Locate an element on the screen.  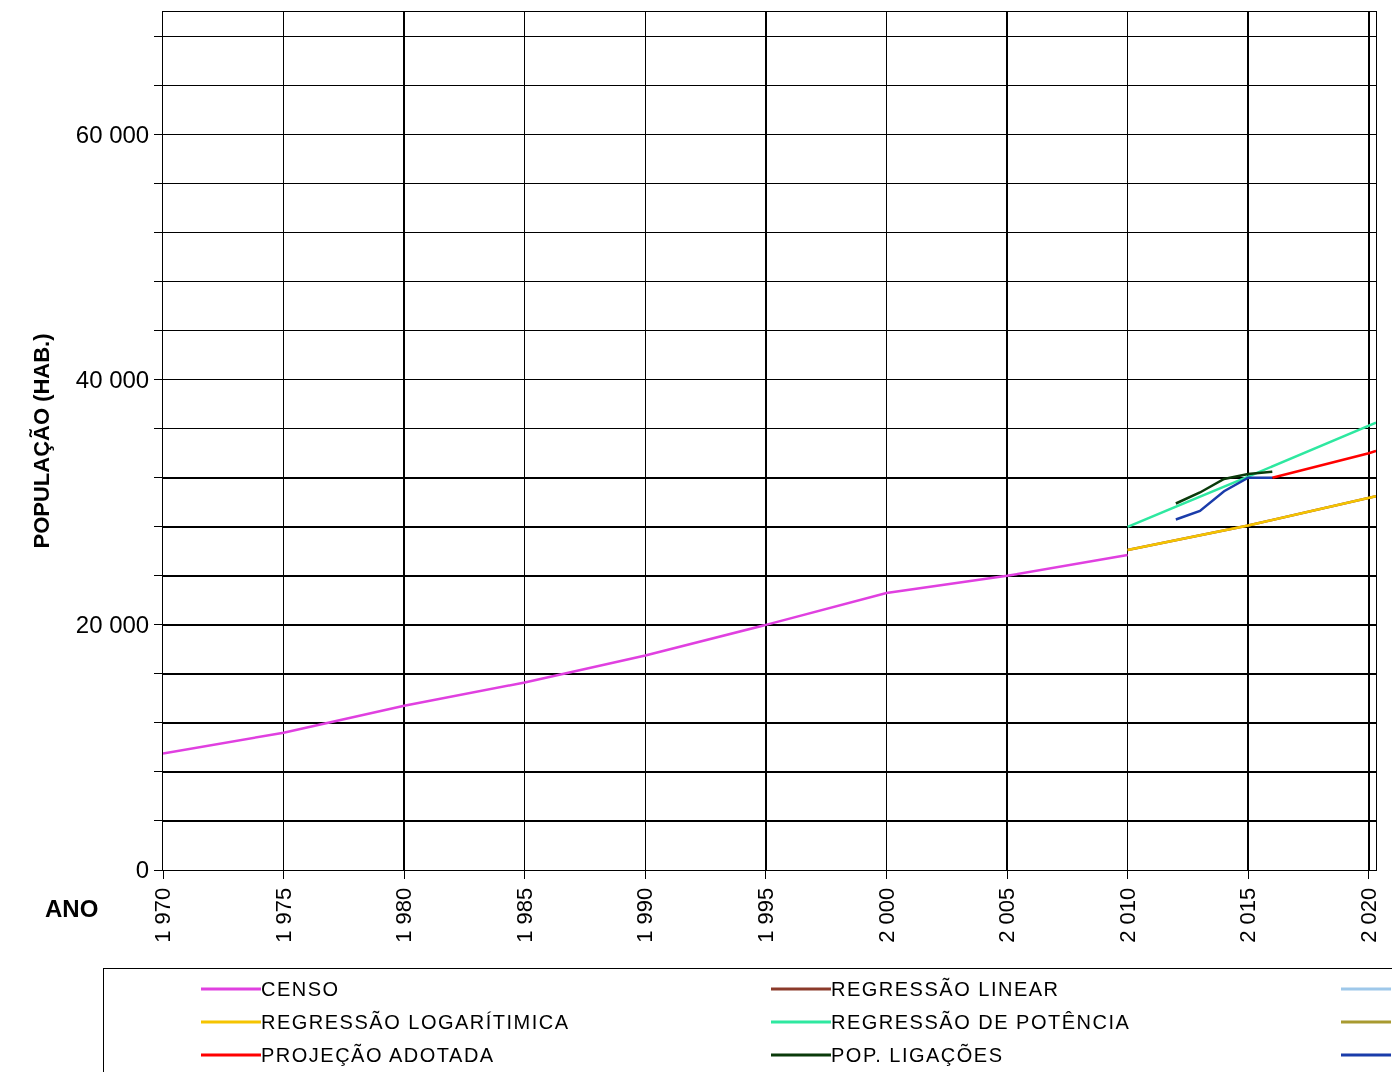
legend-label: REGRESSÃO LOGARÍTIMICA is located at coordinates (415, 1022).